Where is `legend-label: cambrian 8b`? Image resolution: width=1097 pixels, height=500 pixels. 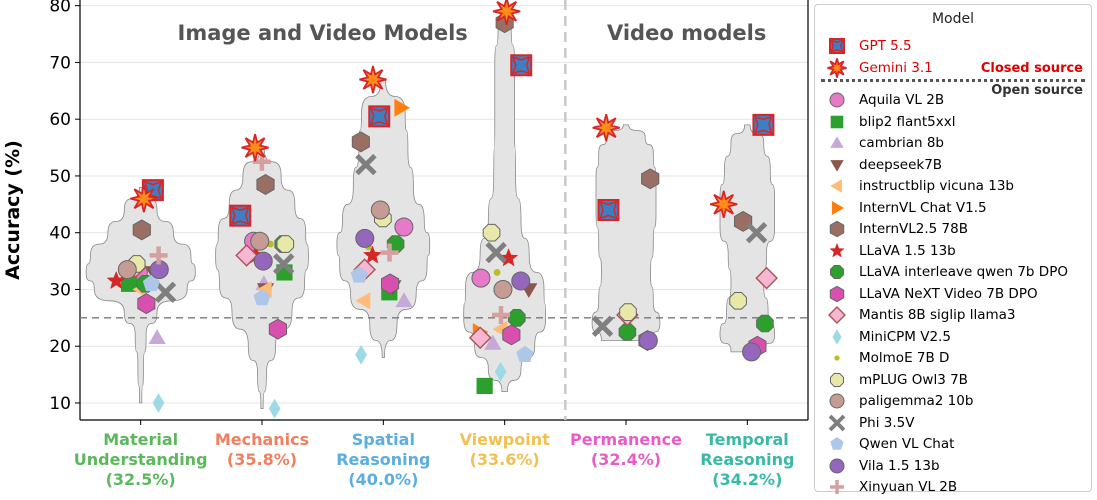
legend-label: cambrian 8b is located at coordinates (901, 143).